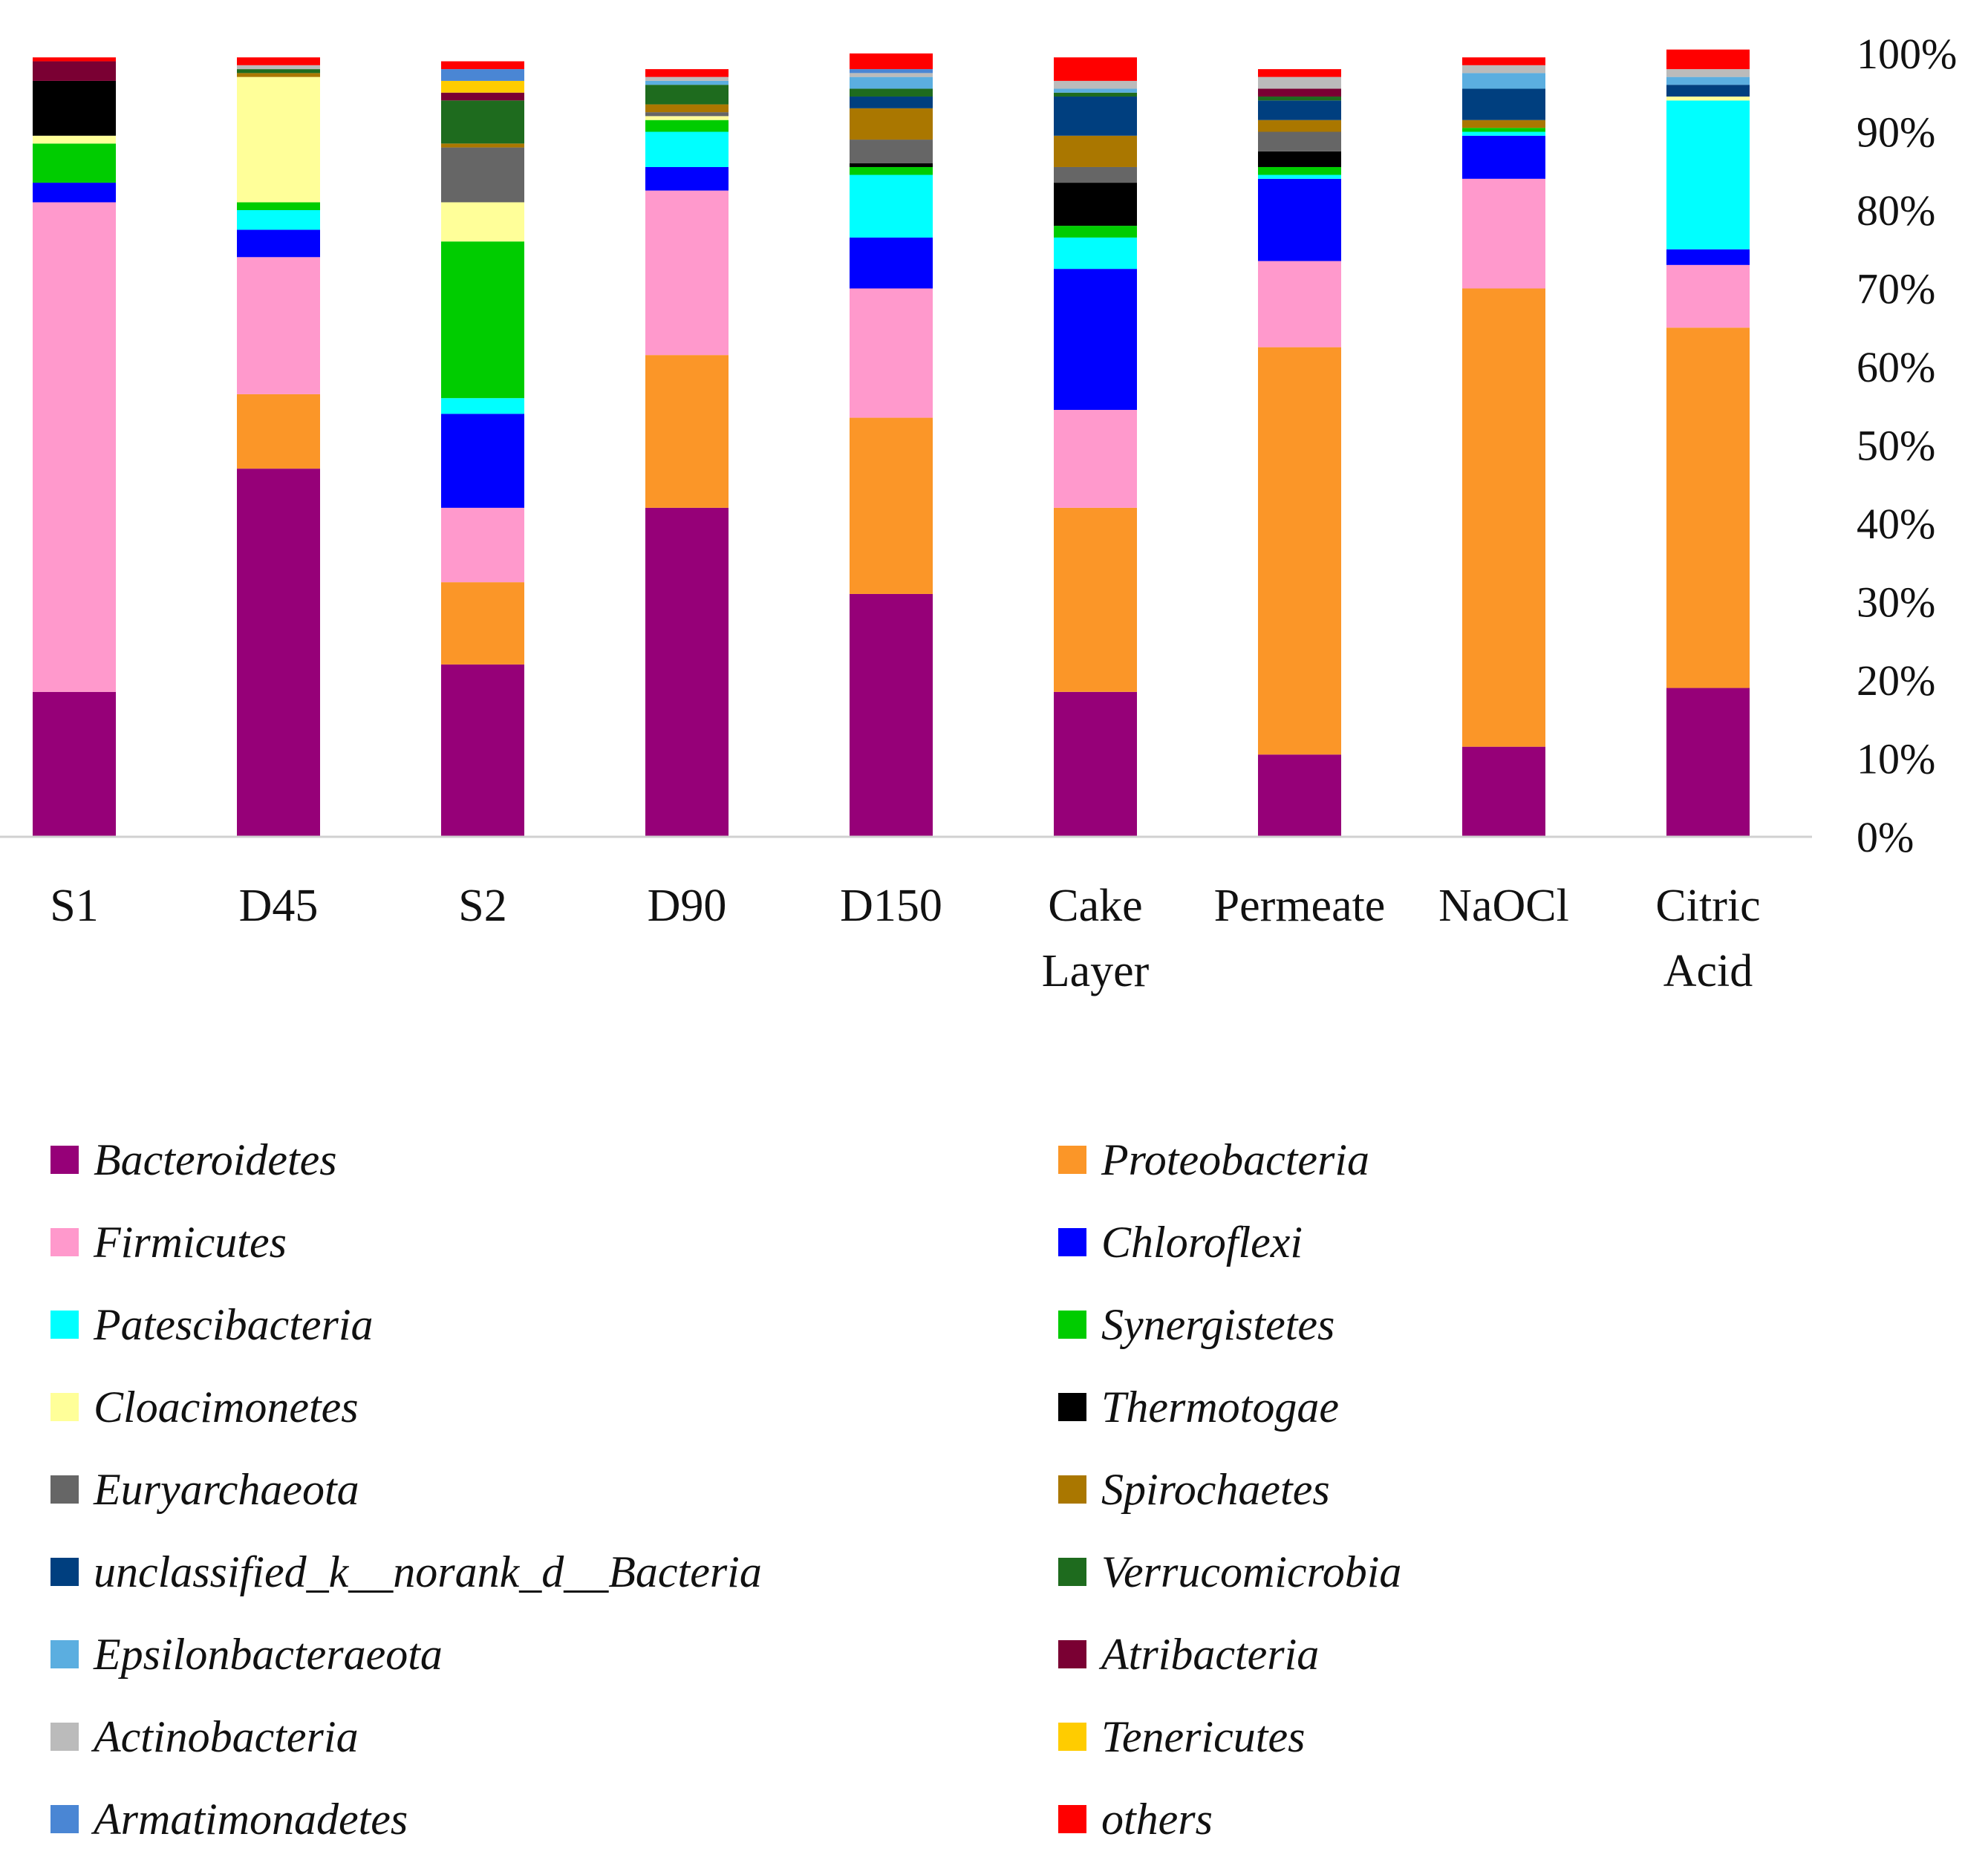 This screenshot has height=1857, width=1988. I want to click on bar-segment-d90-firmicutes, so click(687, 273).